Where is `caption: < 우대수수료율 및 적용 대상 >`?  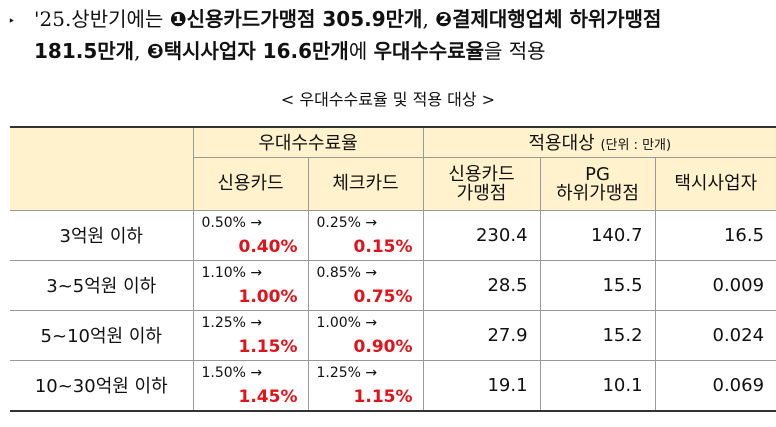
caption: < 우대수수료율 및 적용 대상 > is located at coordinates (388, 99).